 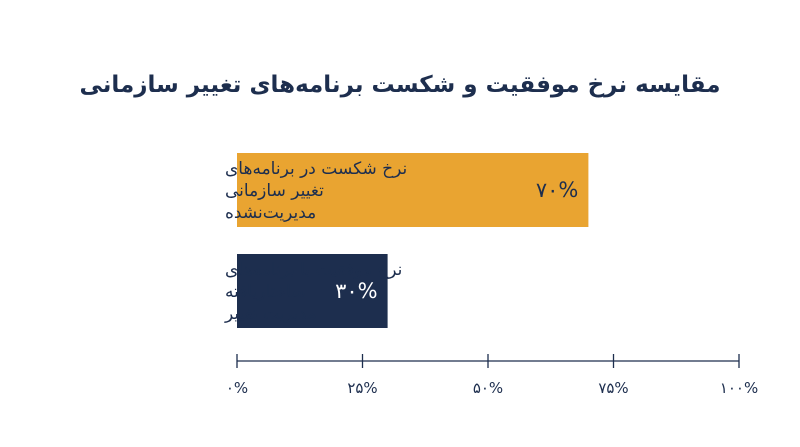 What do you see at coordinates (356, 291) in the screenshot?
I see `value-label-2: ۳۰%` at bounding box center [356, 291].